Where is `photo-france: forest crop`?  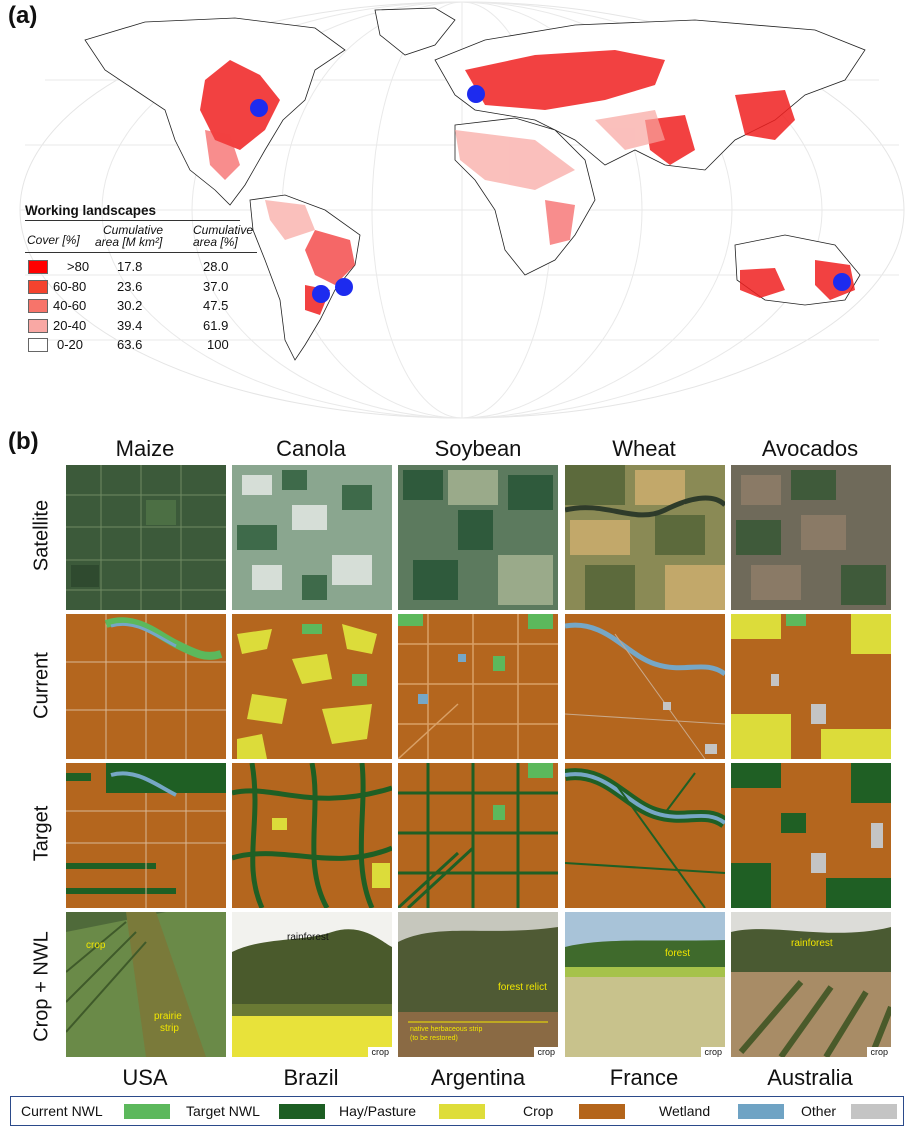 photo-france: forest crop is located at coordinates (645, 984).